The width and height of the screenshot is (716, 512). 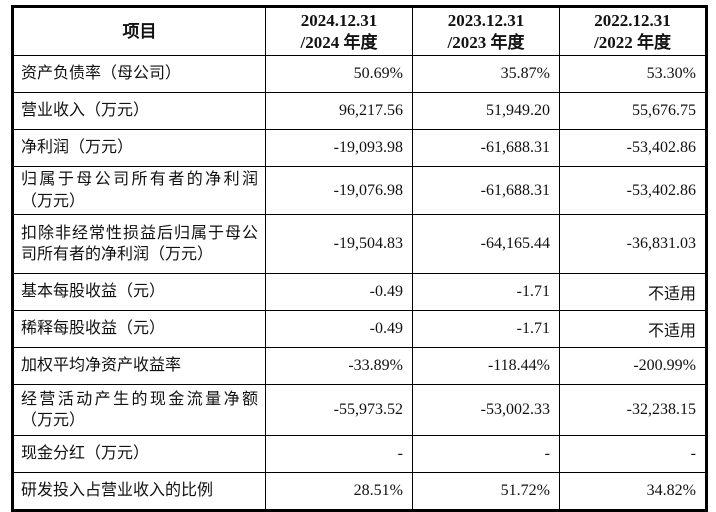 I want to click on table-row-basic-eps: 基本每股收益（元） -0.49 -1.71 不适用, so click(x=359, y=292).